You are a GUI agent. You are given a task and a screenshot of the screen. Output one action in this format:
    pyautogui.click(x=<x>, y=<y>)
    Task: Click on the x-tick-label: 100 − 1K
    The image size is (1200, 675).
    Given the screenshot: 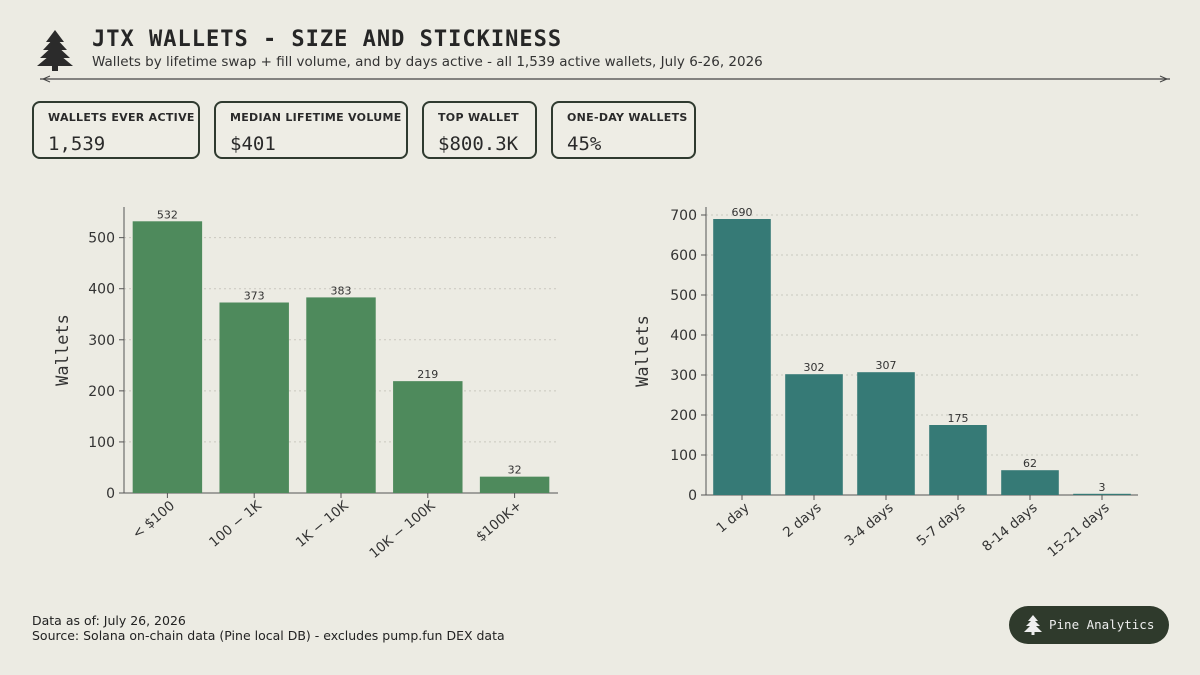 What is the action you would take?
    pyautogui.click(x=236, y=524)
    